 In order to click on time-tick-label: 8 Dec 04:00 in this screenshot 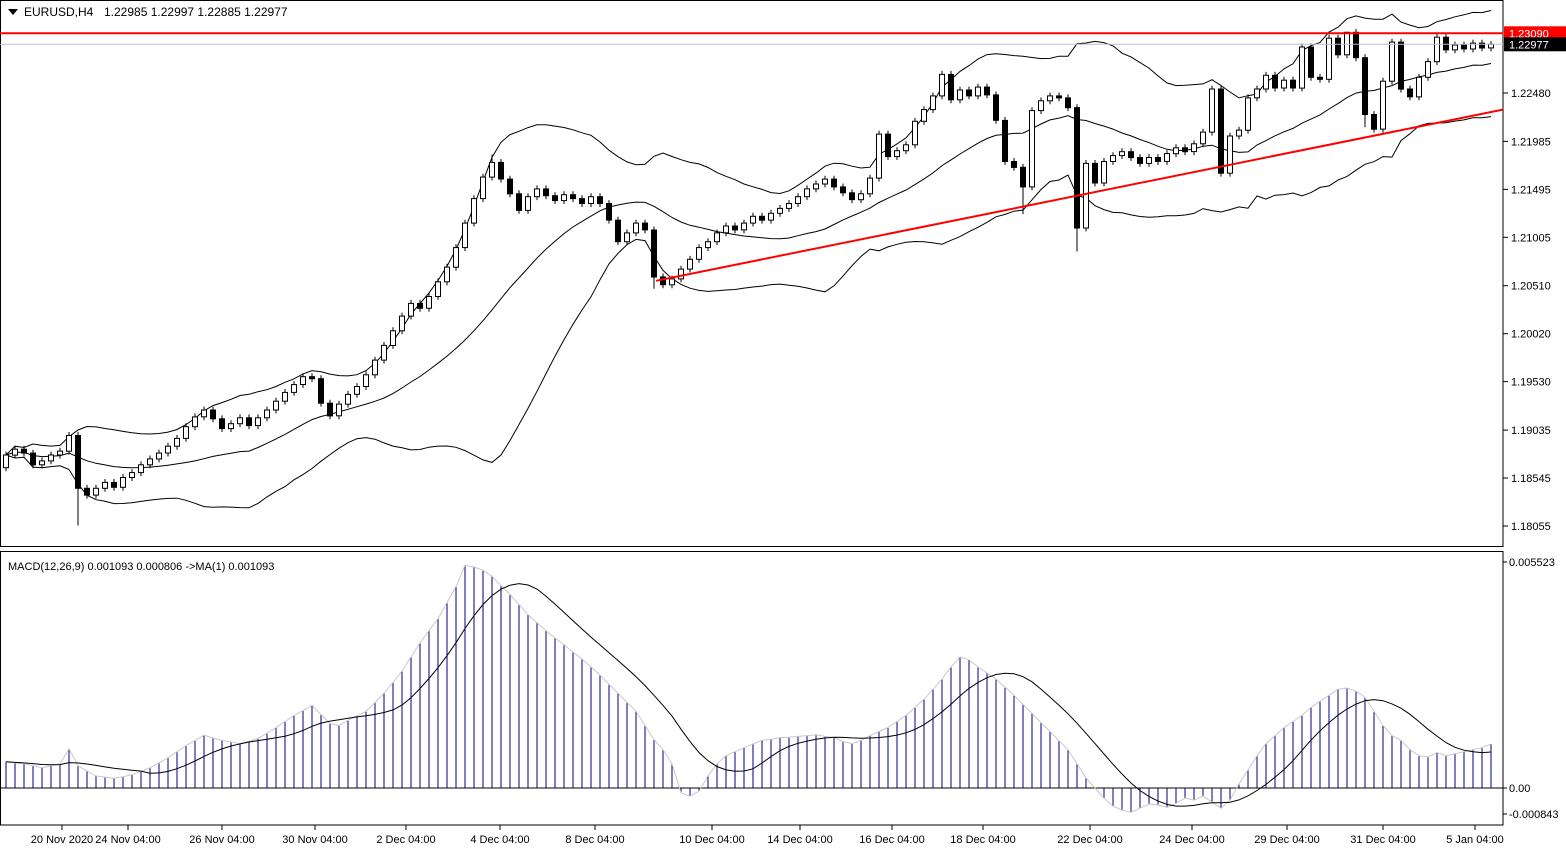, I will do `click(594, 840)`.